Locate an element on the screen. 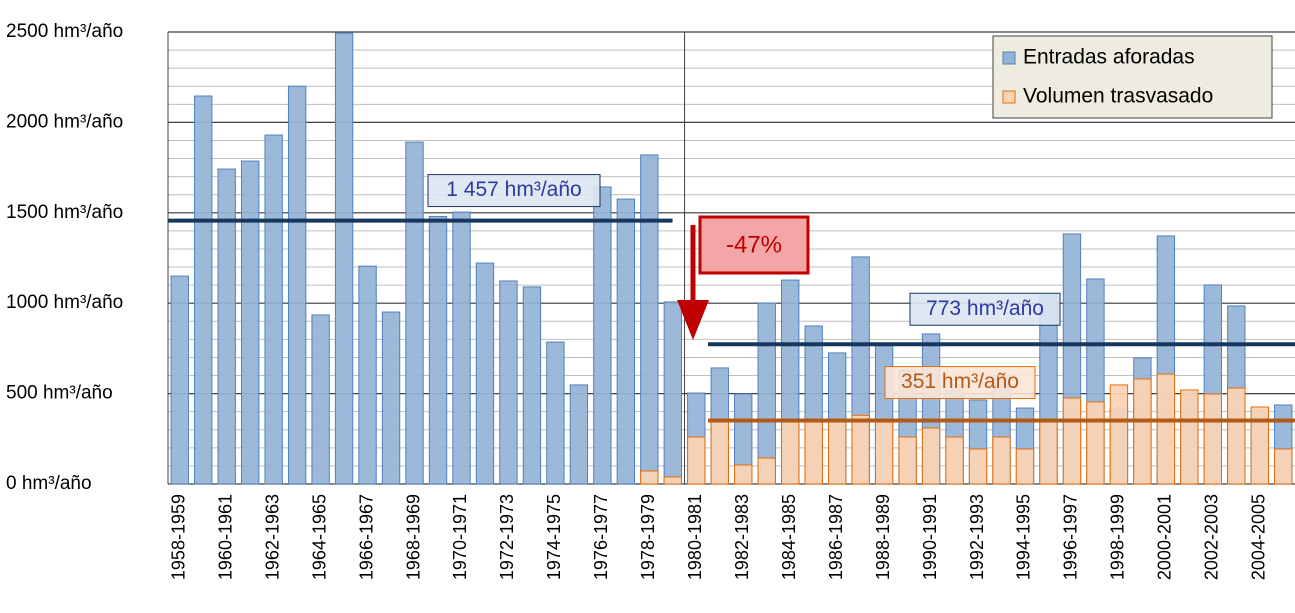 This screenshot has height=613, width=1295. x-tick-label: 1972-1973 is located at coordinates (507, 537).